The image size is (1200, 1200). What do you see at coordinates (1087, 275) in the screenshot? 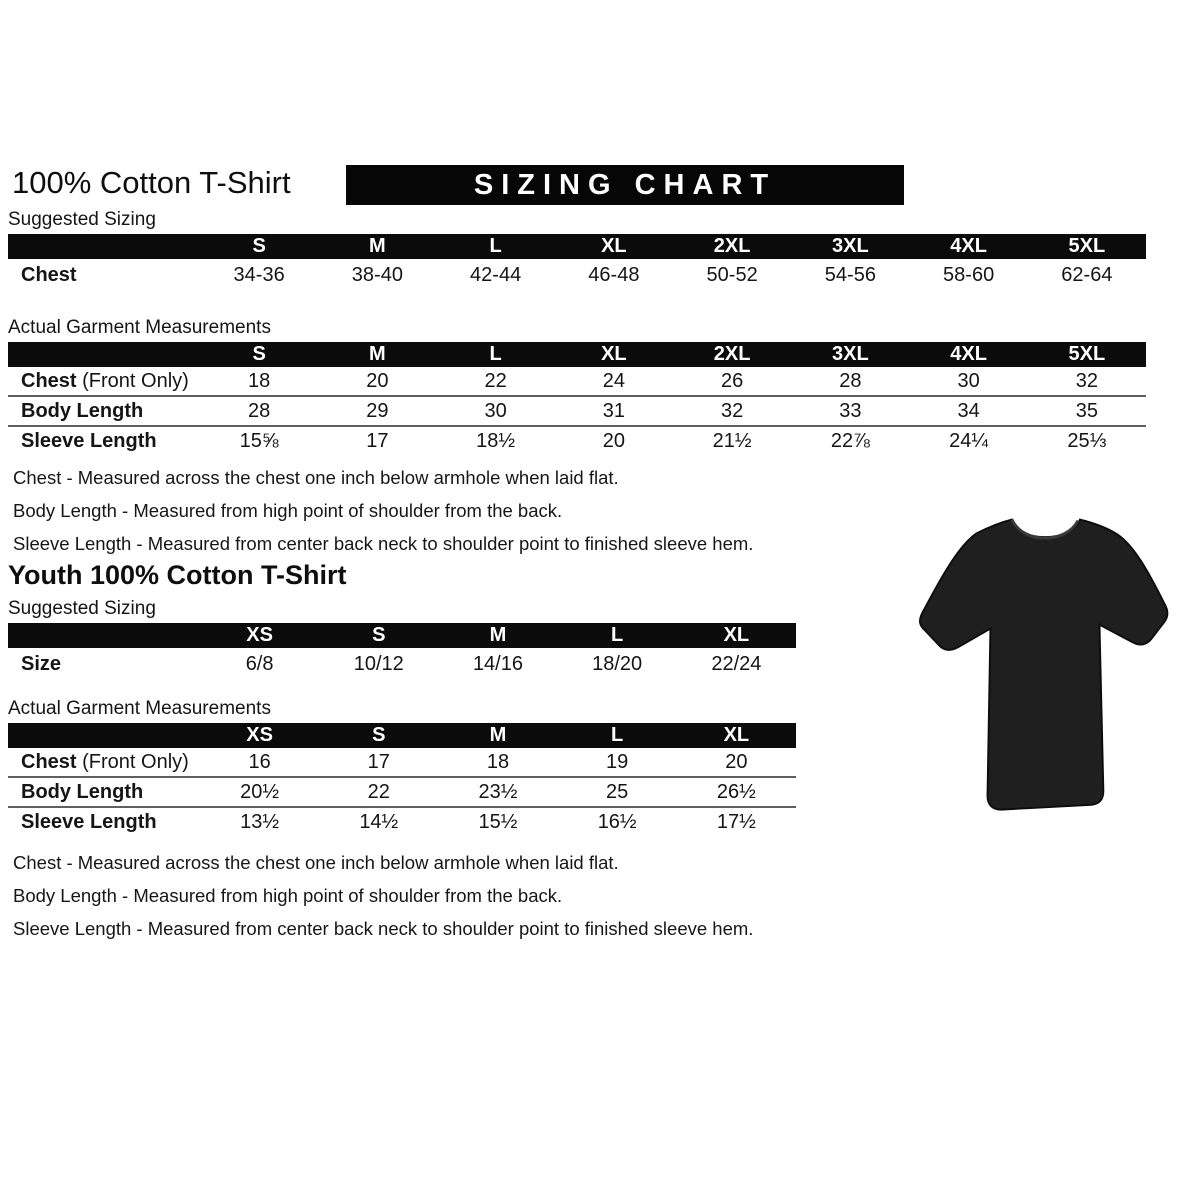
I see `measurement-value-cell: 62-64` at bounding box center [1087, 275].